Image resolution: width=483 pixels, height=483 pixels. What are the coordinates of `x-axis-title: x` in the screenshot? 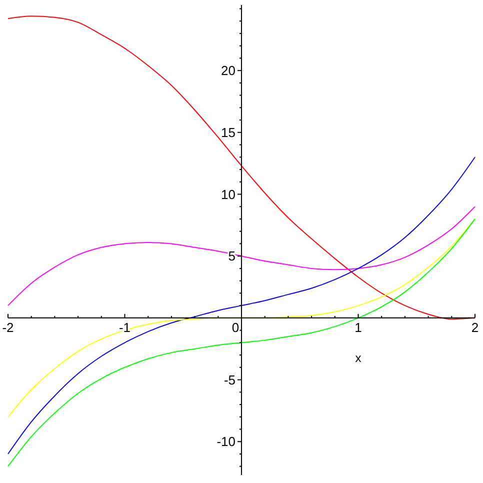 It's located at (358, 357).